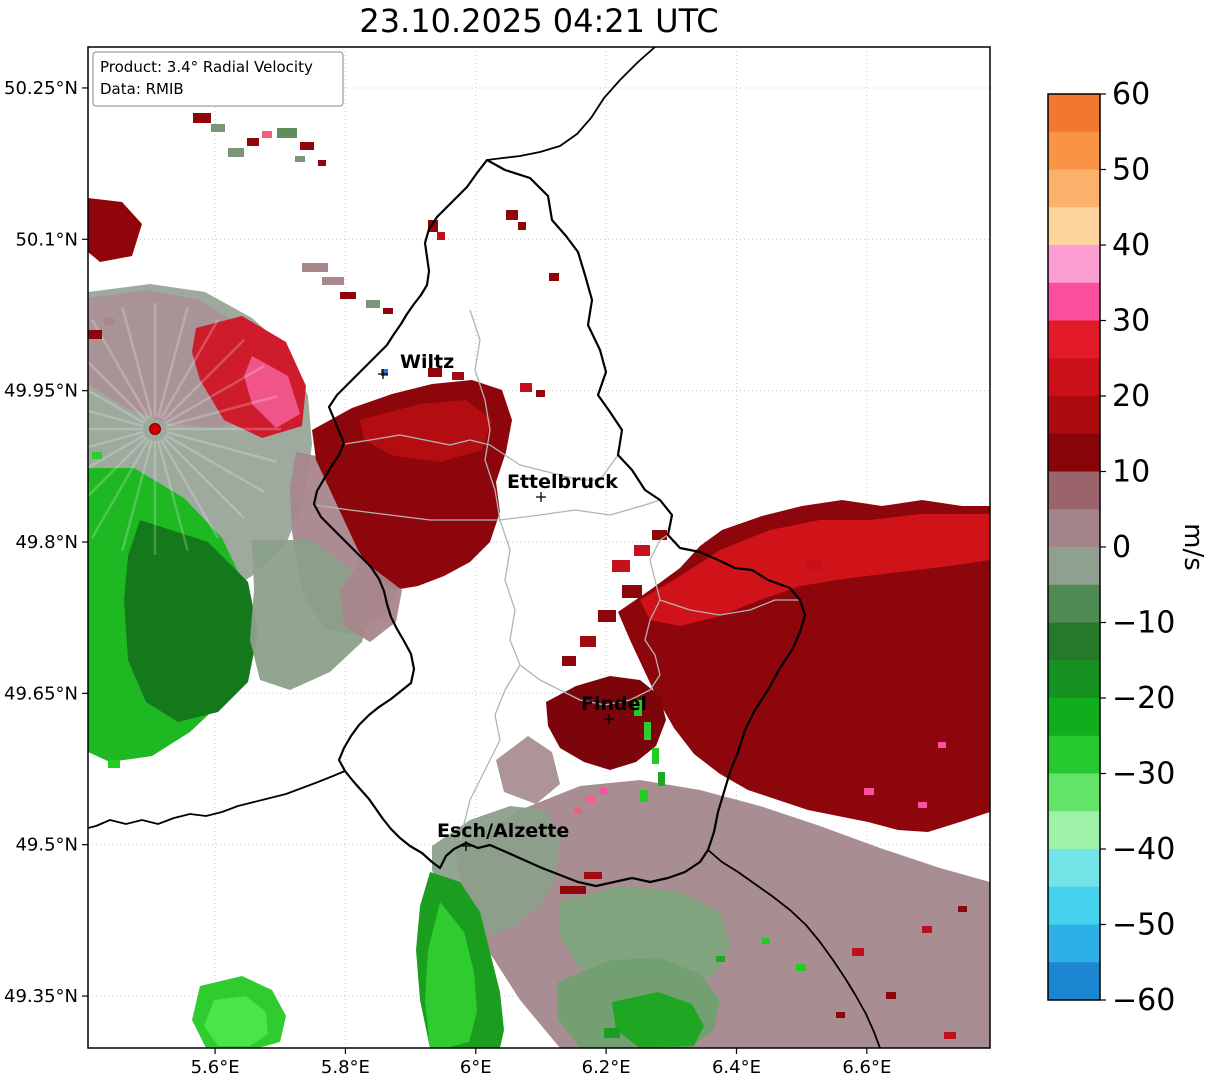 This screenshot has height=1081, width=1207. Describe the element at coordinates (1143, 774) in the screenshot. I see `colorbar-tick-label: −30` at that location.